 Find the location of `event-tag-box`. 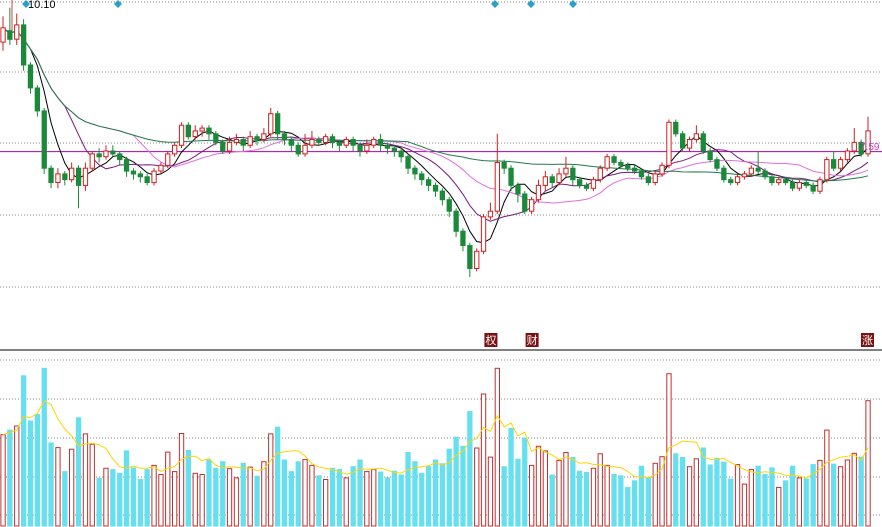

event-tag-box is located at coordinates (491, 340).